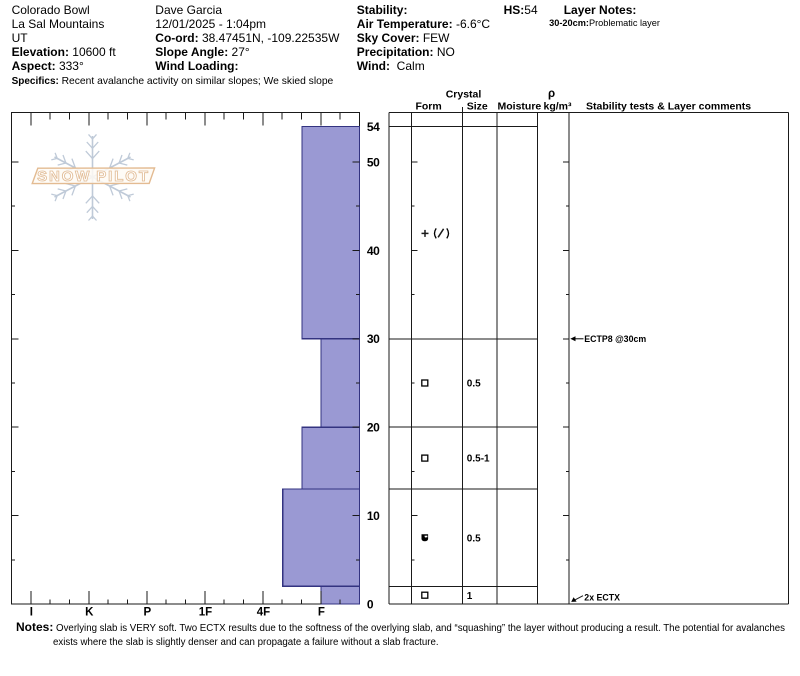 This screenshot has height=676, width=800. Describe the element at coordinates (373, 162) in the screenshot. I see `svg-text: 50` at that location.